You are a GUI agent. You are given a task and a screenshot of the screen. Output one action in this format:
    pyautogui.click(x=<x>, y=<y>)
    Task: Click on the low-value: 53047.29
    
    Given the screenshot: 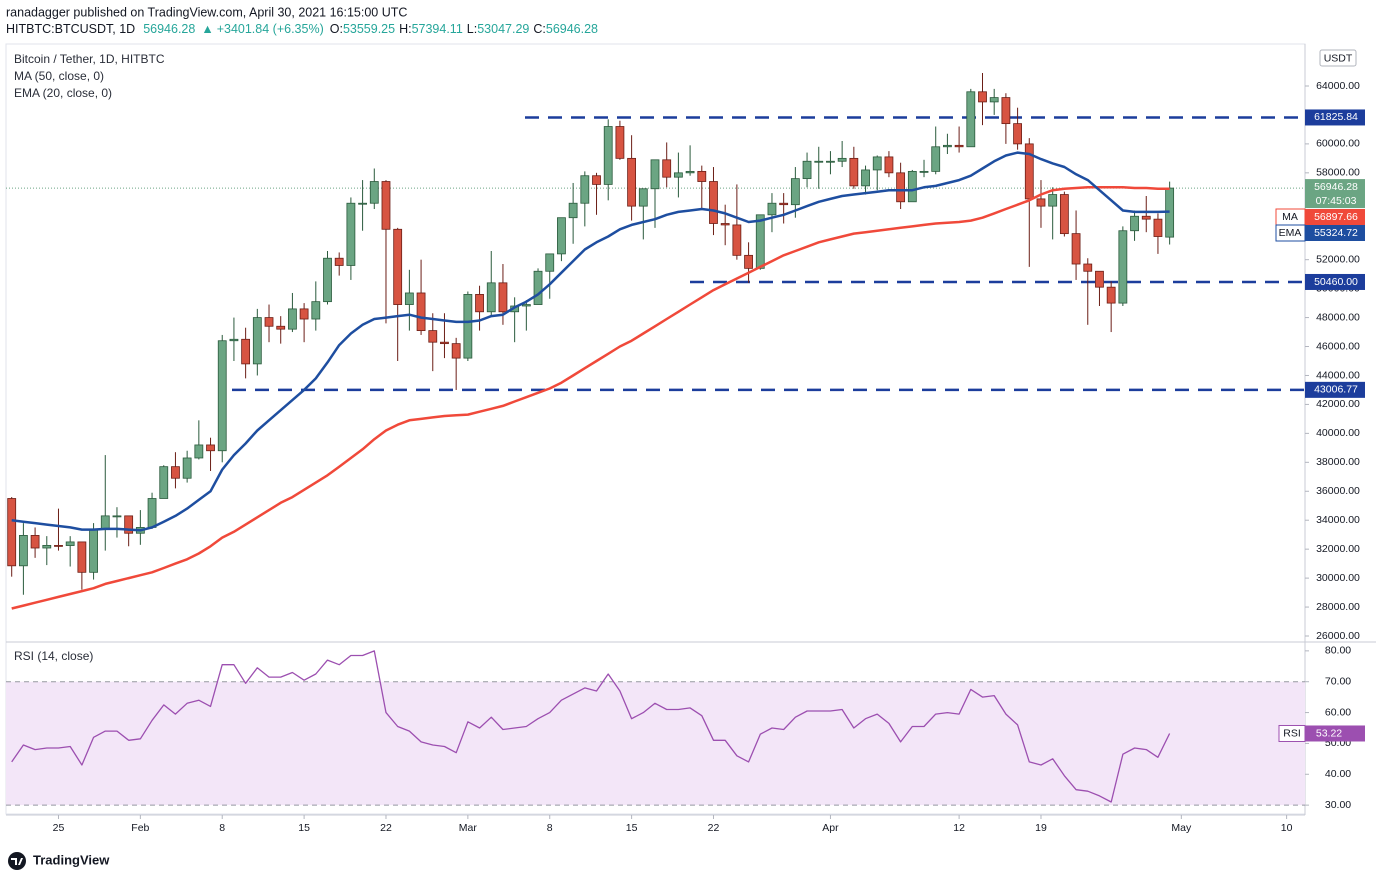 What is the action you would take?
    pyautogui.click(x=503, y=29)
    